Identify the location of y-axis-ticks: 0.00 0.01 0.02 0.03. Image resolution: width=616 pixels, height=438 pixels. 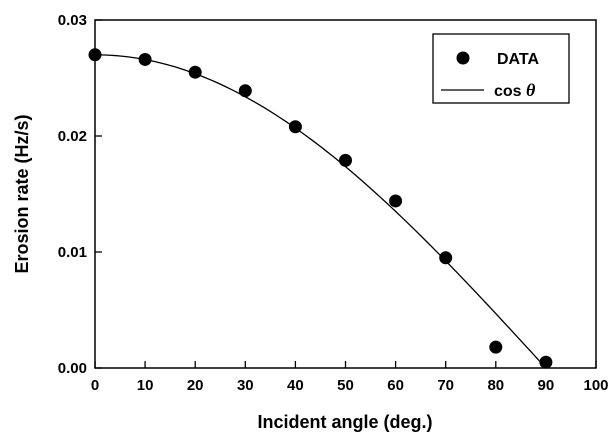
(80, 194).